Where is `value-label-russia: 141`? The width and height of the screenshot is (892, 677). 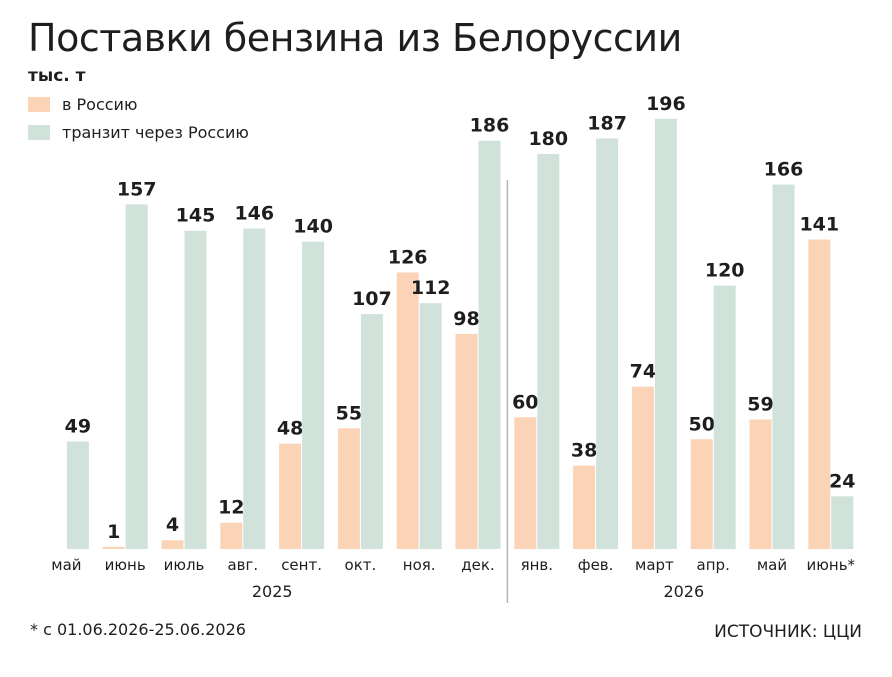
value-label-russia: 141 is located at coordinates (819, 225).